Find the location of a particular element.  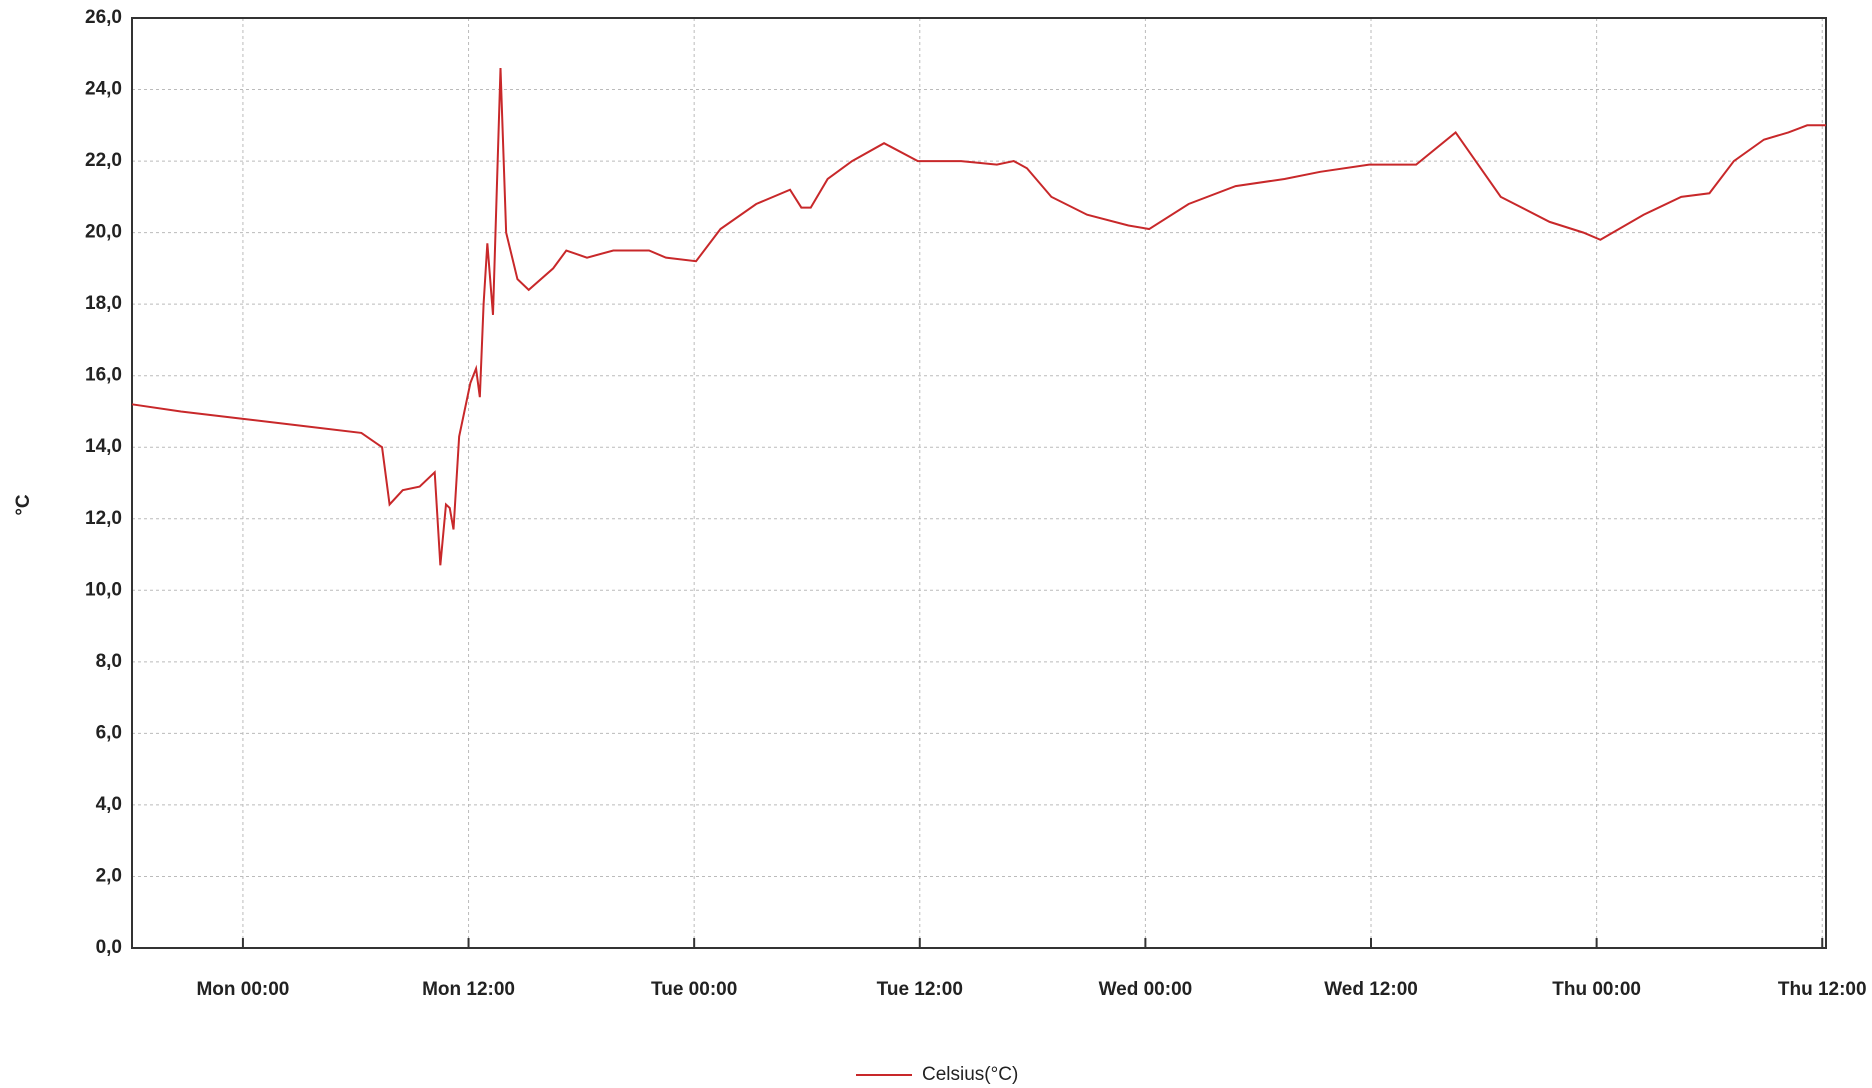

x-tick-label: Thu 00:00 is located at coordinates (1596, 989).